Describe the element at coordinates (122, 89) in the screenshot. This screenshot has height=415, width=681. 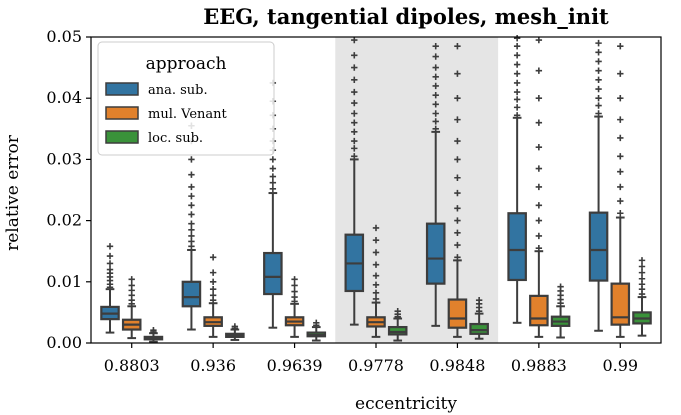
I see `legend-swatch-ana-sub` at that location.